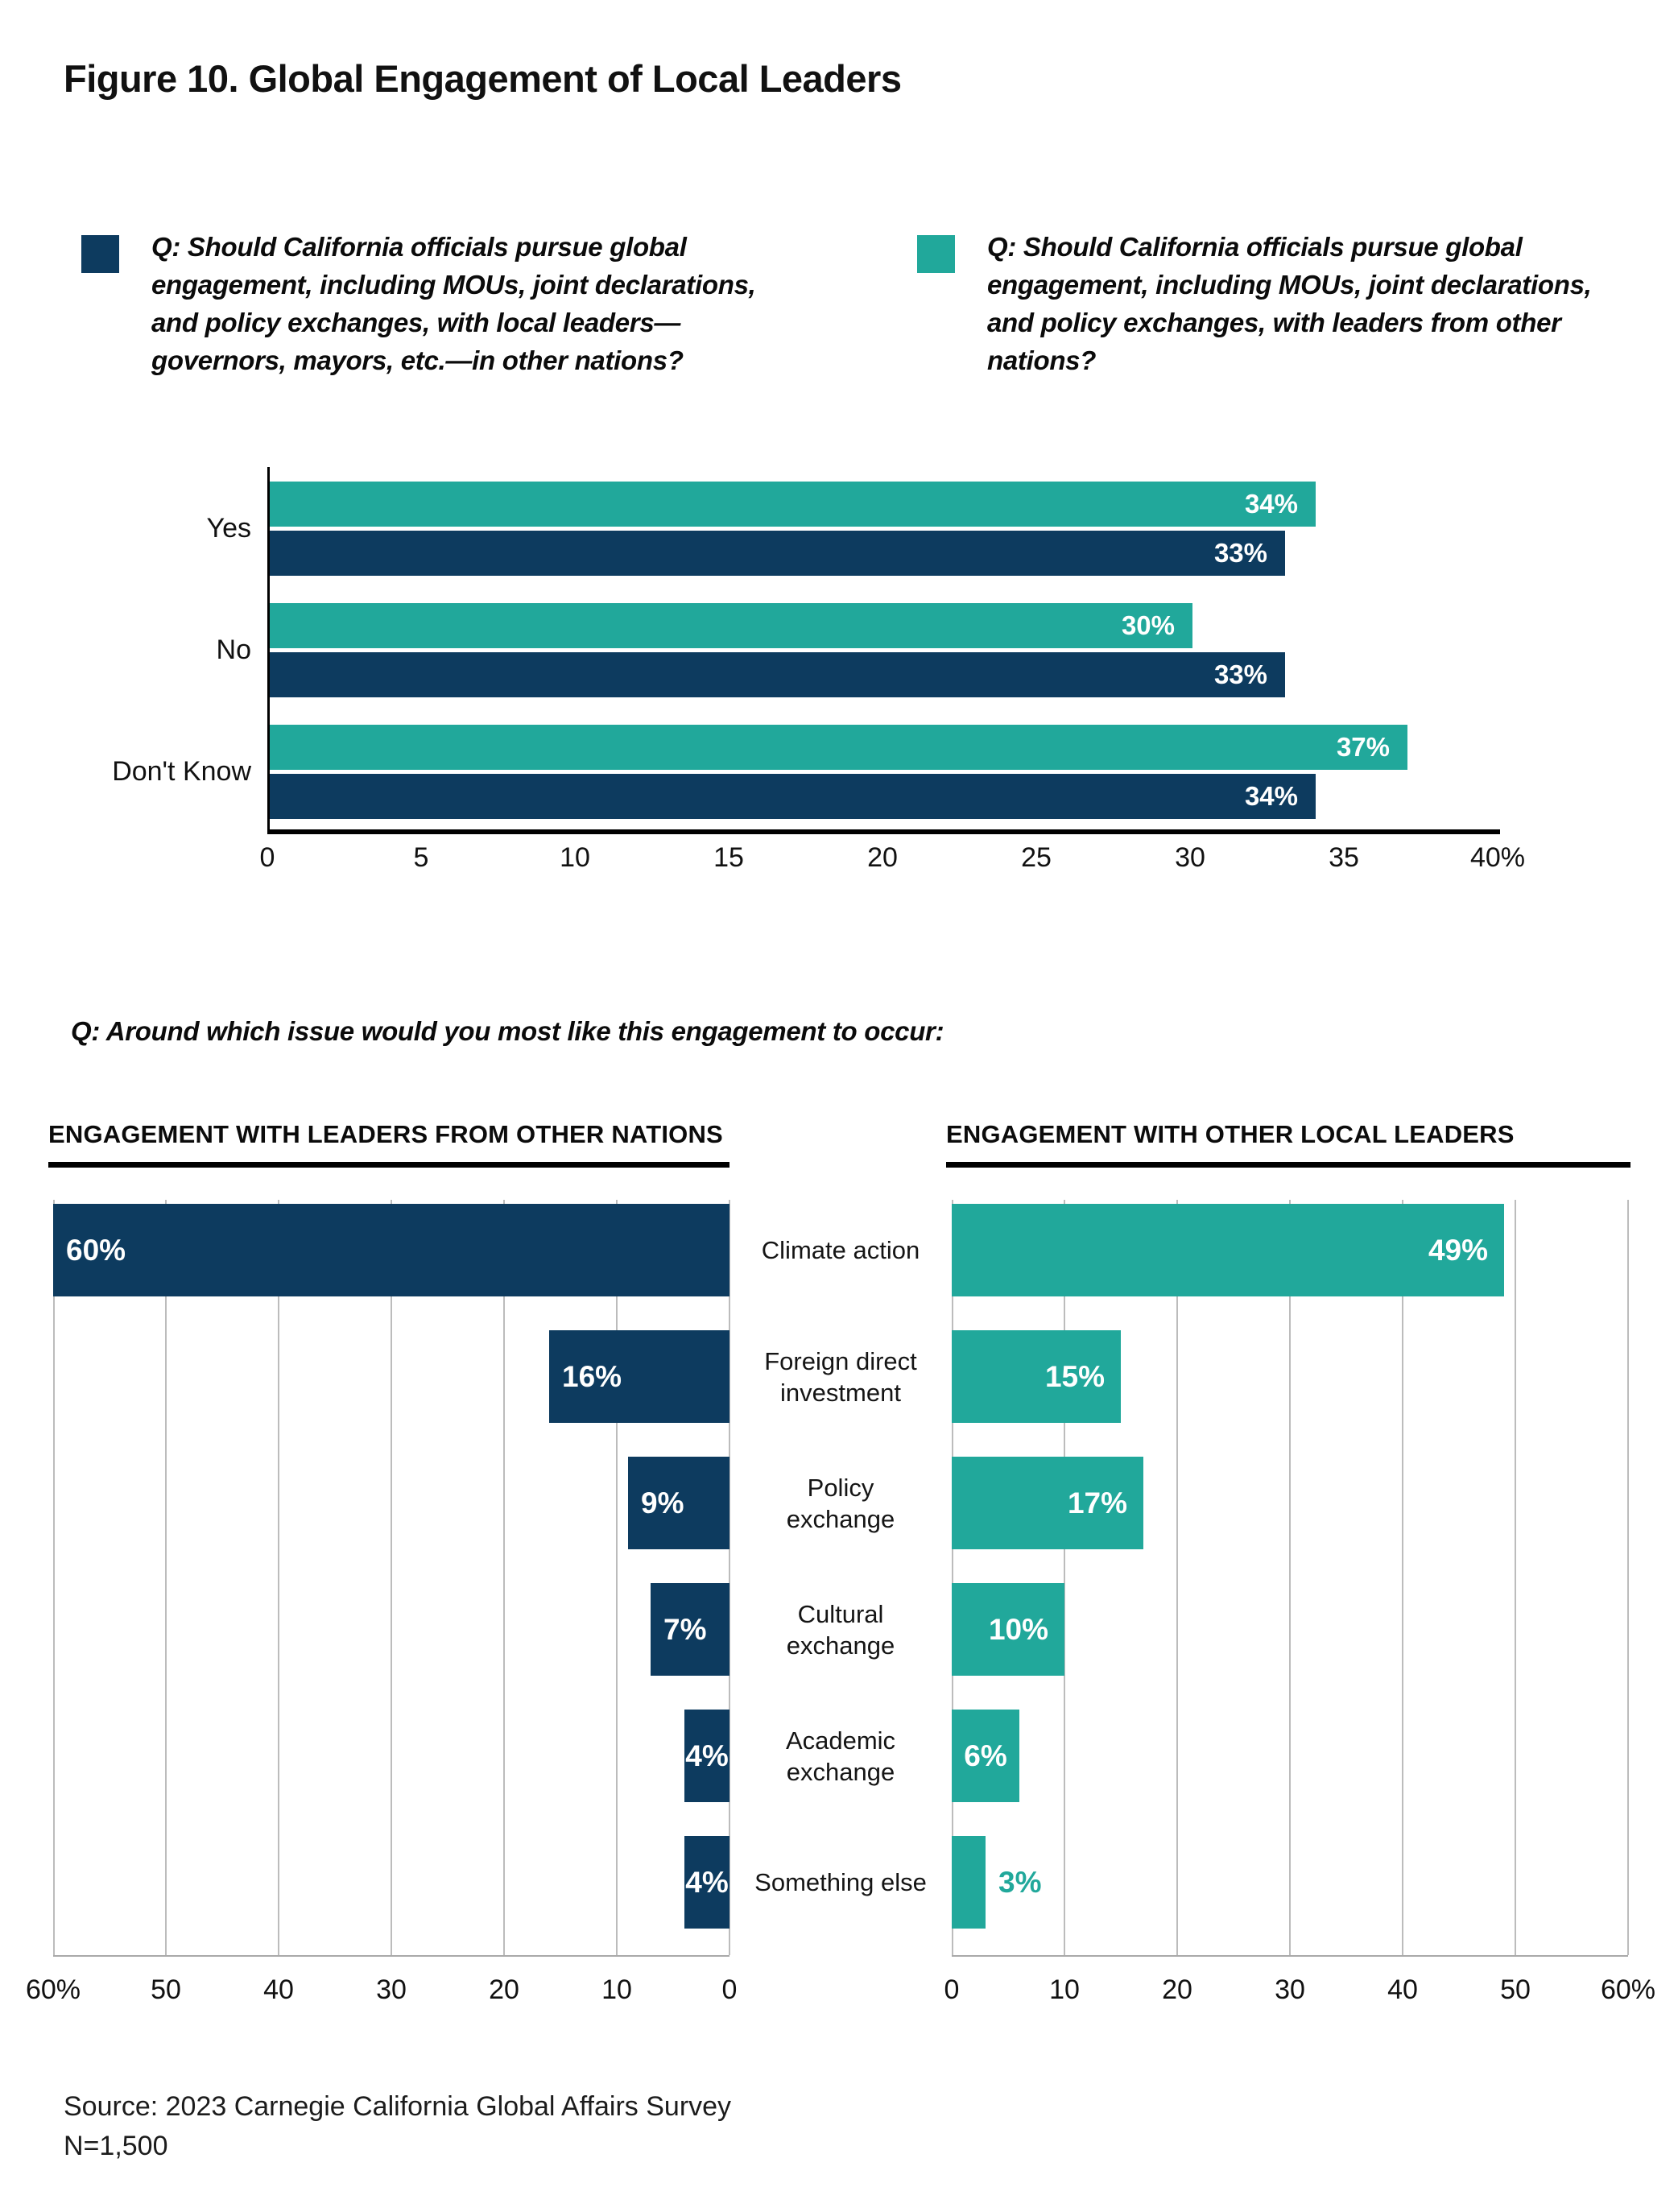 Image resolution: width=1678 pixels, height=2212 pixels. What do you see at coordinates (1288, 1144) in the screenshot?
I see `right-chart-header: ENGAGEMENT WITH OTHER LOCAL LEADERS` at bounding box center [1288, 1144].